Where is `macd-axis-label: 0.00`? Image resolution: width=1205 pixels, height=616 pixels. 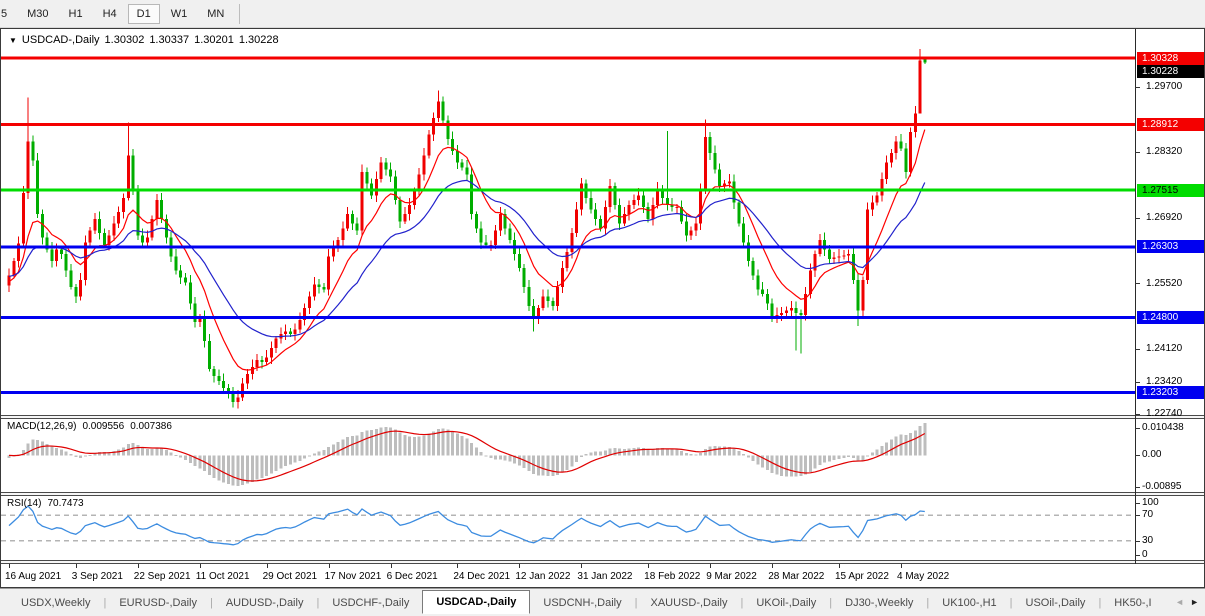
macd-axis-label: 0.00 is located at coordinates (1152, 455).